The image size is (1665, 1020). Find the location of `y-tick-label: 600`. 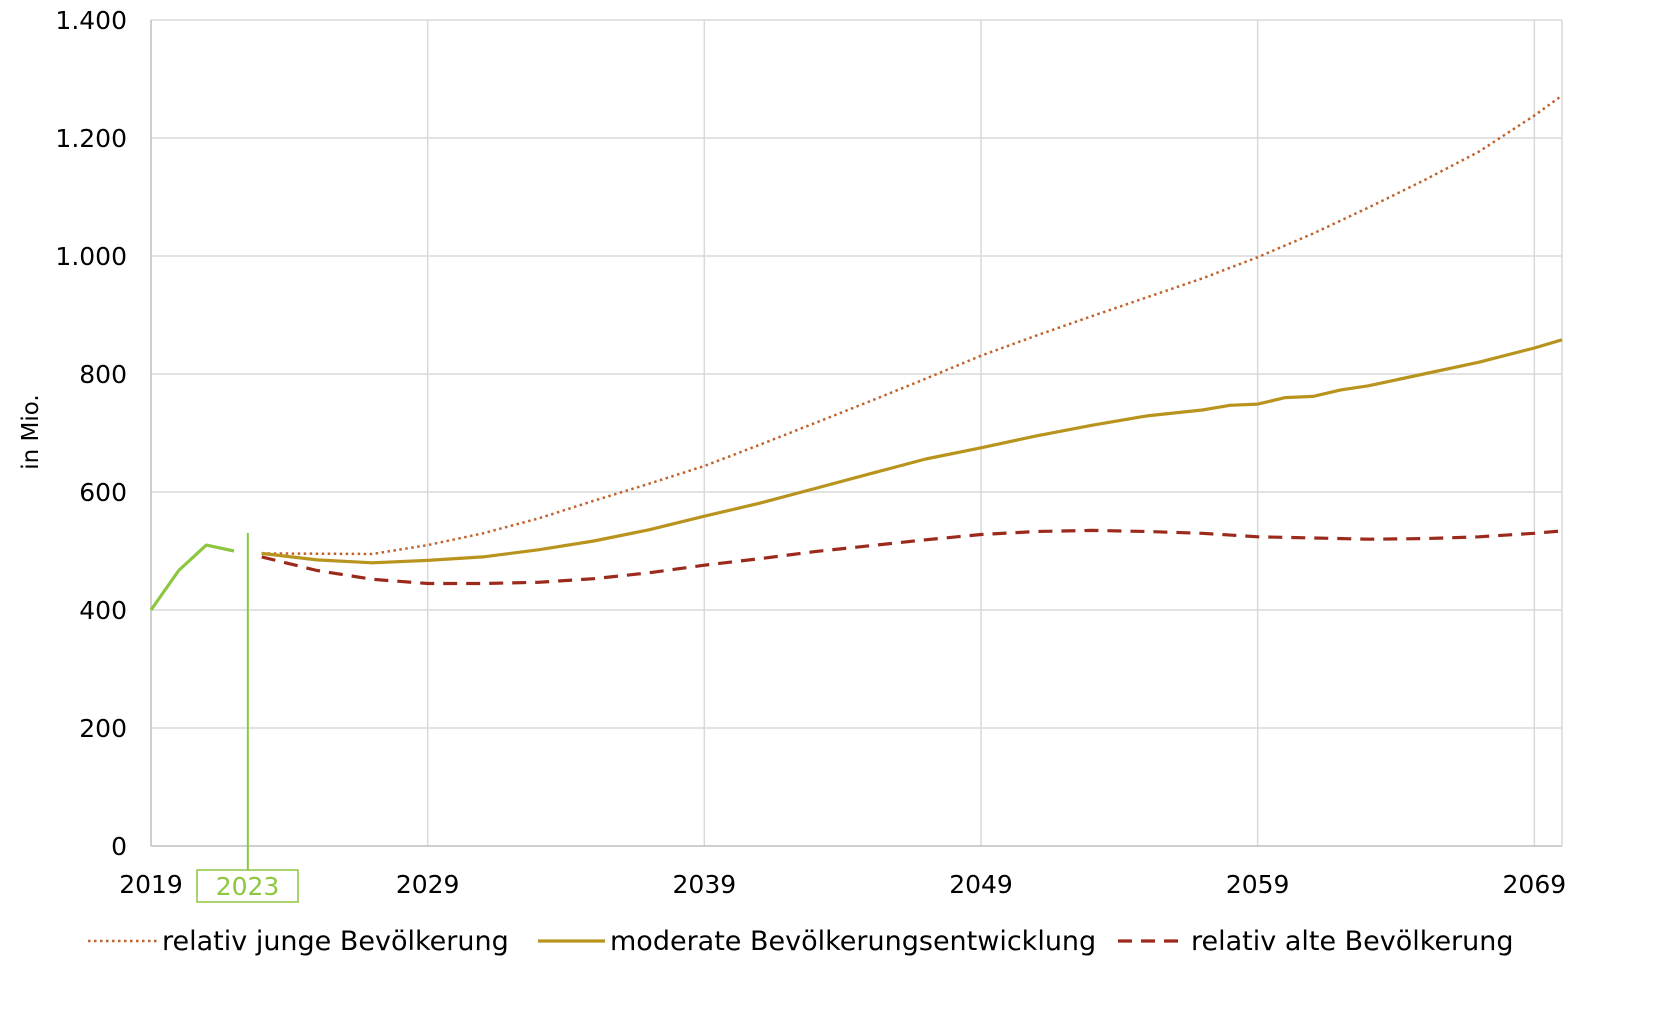

y-tick-label: 600 is located at coordinates (103, 492).